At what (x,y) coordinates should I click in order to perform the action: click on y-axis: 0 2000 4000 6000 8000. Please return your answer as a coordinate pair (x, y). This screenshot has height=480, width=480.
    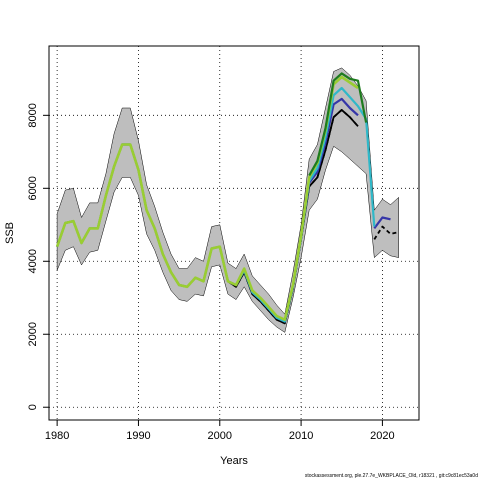
    Looking at the image, I should click on (38, 256).